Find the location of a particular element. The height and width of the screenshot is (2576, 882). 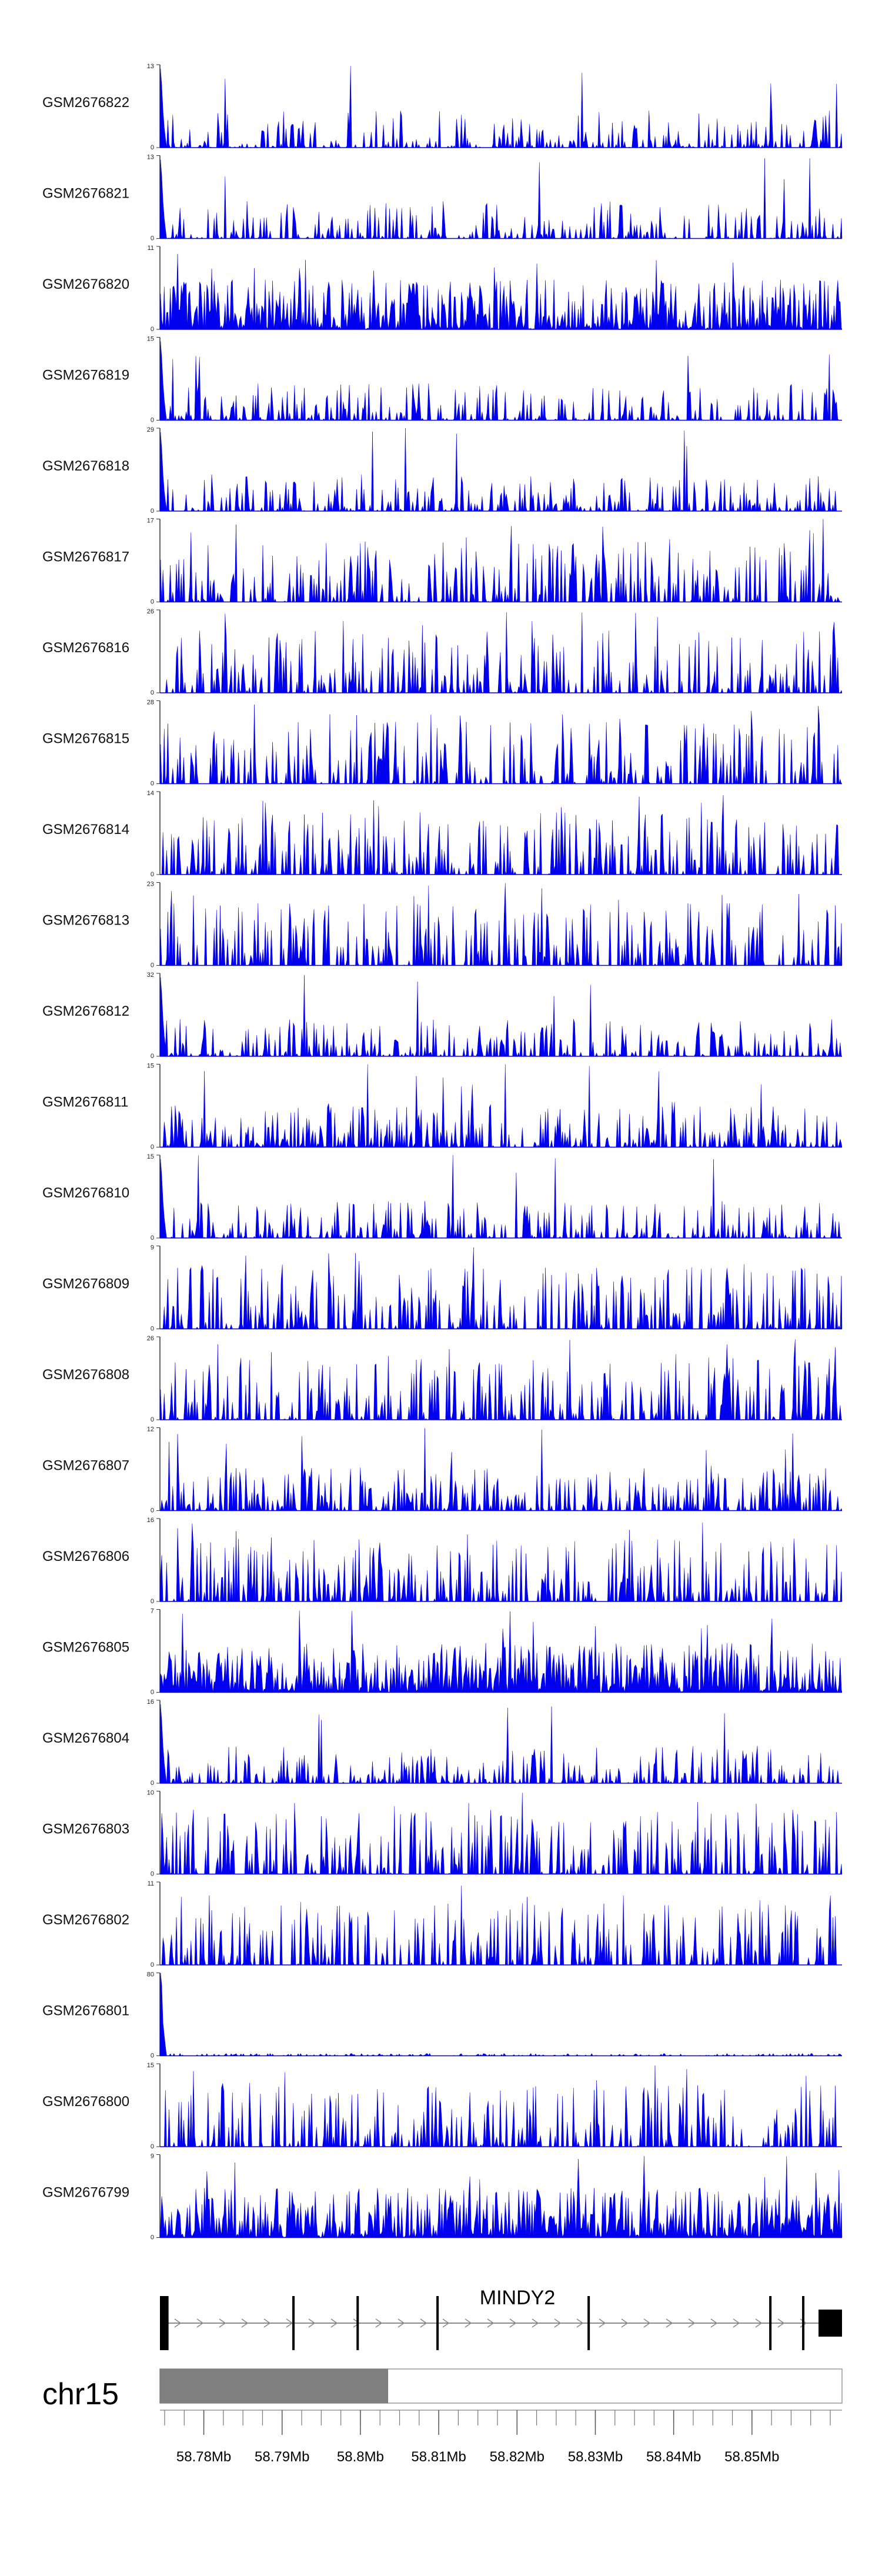

track-label: GSM2676817 is located at coordinates (85, 557).